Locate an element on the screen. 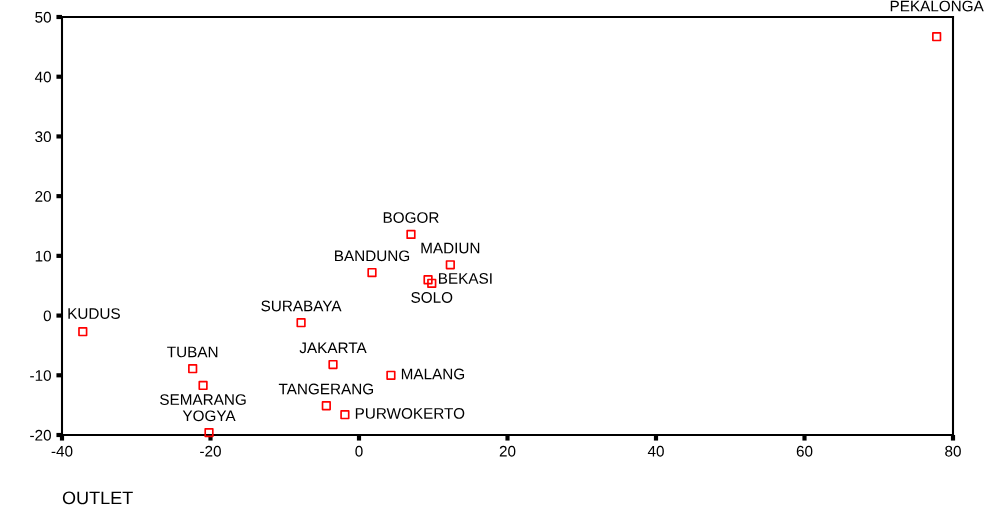 The width and height of the screenshot is (1005, 529). y-tick-label: -10 is located at coordinates (40, 375).